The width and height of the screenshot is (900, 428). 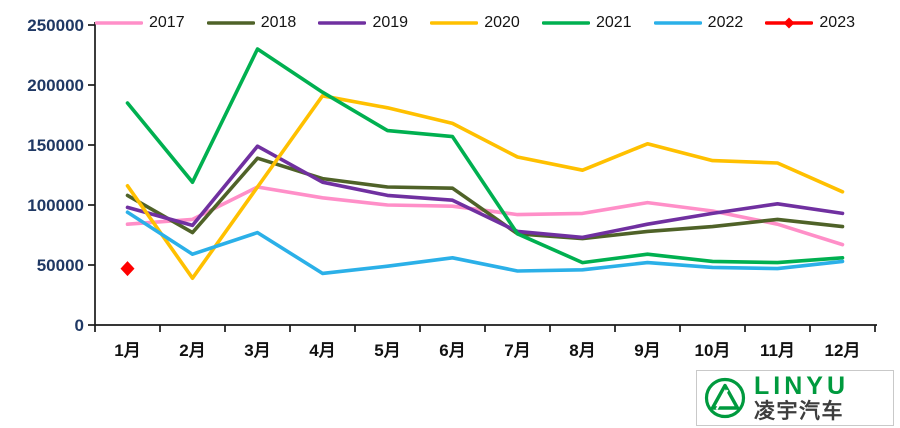 What do you see at coordinates (79, 325) in the screenshot?
I see `y-axis-tick-label: 0` at bounding box center [79, 325].